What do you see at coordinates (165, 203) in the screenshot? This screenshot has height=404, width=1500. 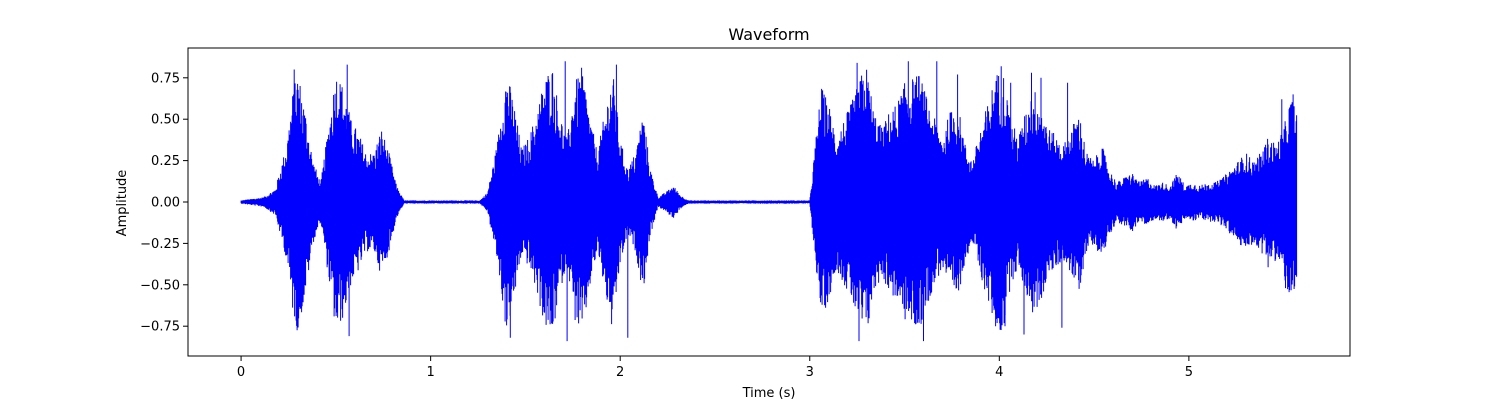 I see `y-tick-label: 0.00` at bounding box center [165, 203].